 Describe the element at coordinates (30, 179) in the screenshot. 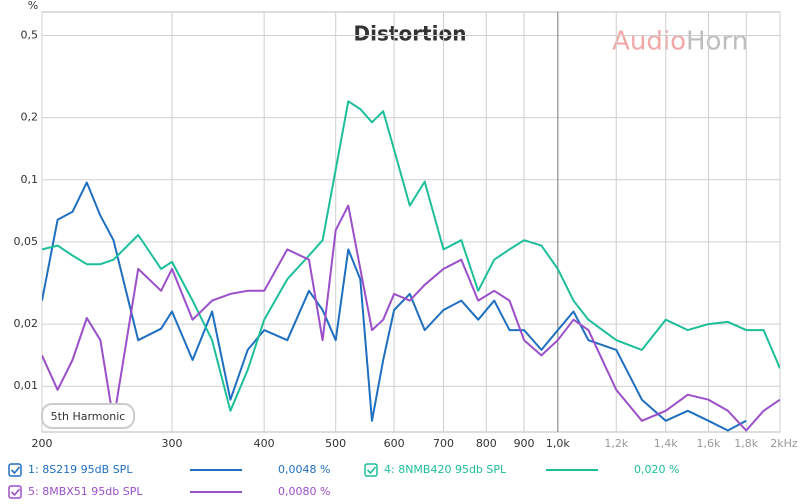

I see `y-tick-label: 0,1` at that location.